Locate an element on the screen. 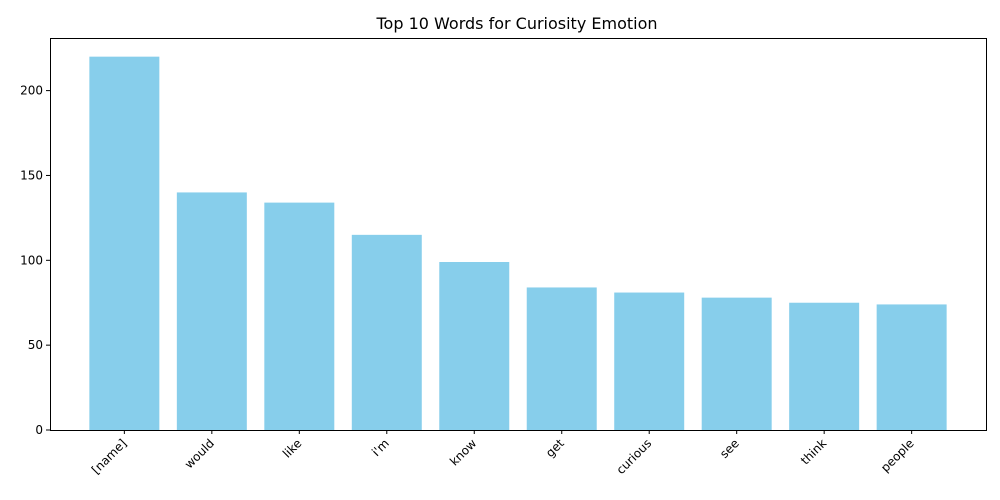 Image resolution: width=1000 pixels, height=500 pixels. x-tick-label-8: think is located at coordinates (813, 451).